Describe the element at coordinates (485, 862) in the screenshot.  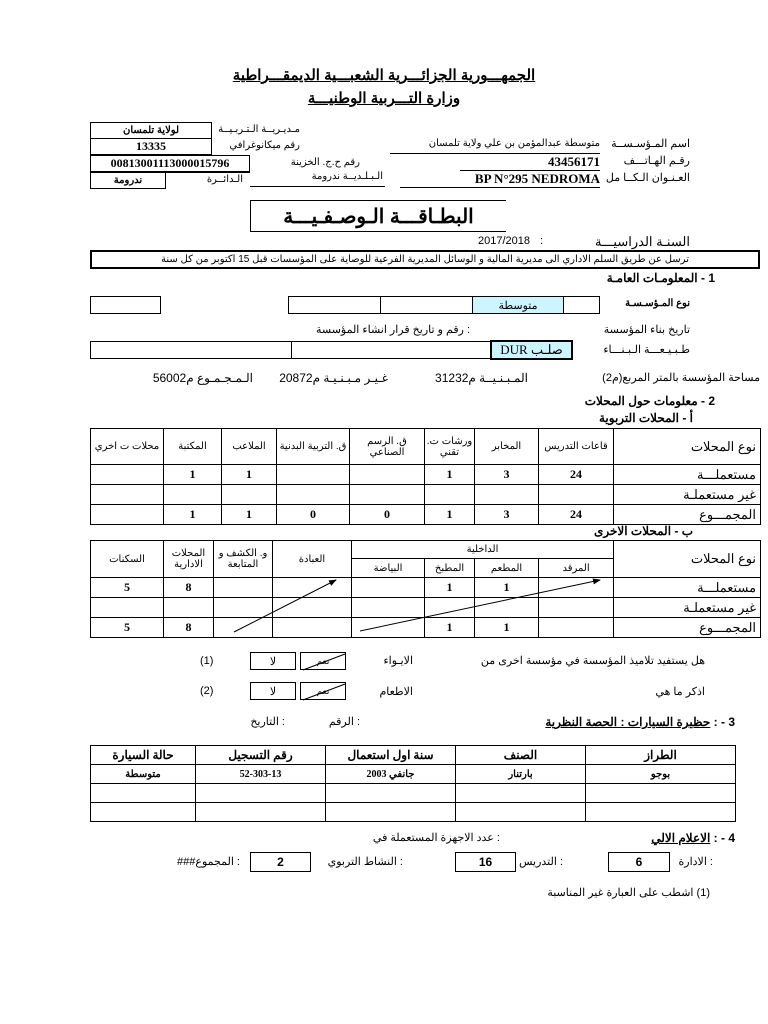
I see `teaching-devices-value: 16` at that location.